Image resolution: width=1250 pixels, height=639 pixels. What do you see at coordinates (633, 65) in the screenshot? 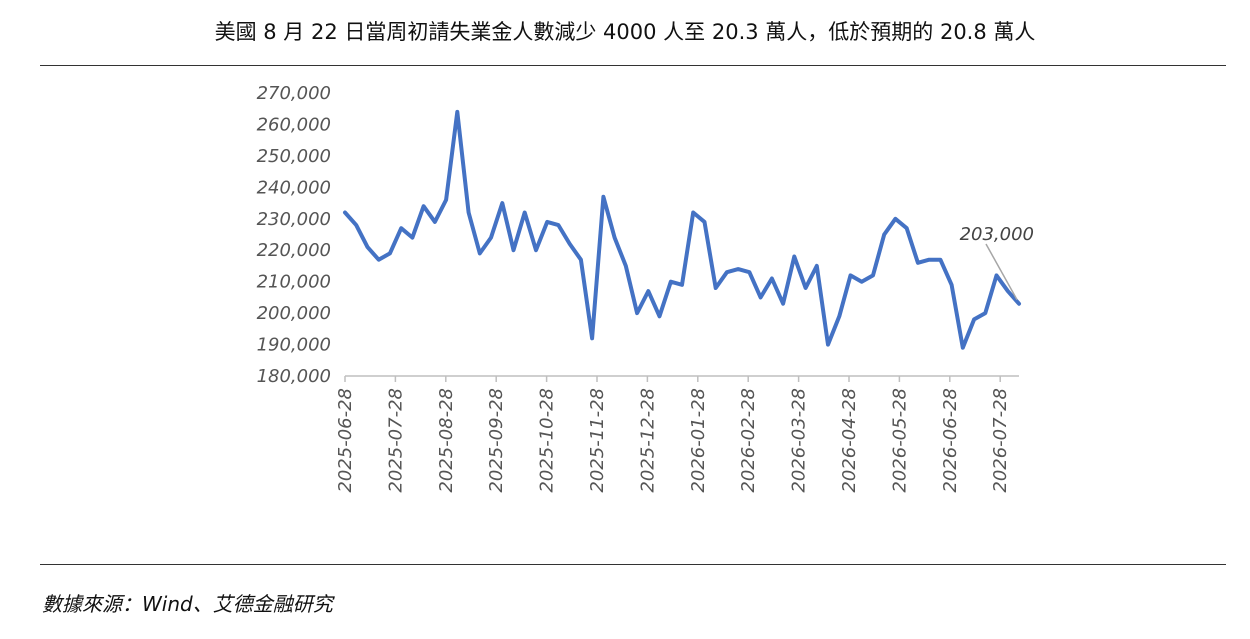
I see `top-divider` at bounding box center [633, 65].